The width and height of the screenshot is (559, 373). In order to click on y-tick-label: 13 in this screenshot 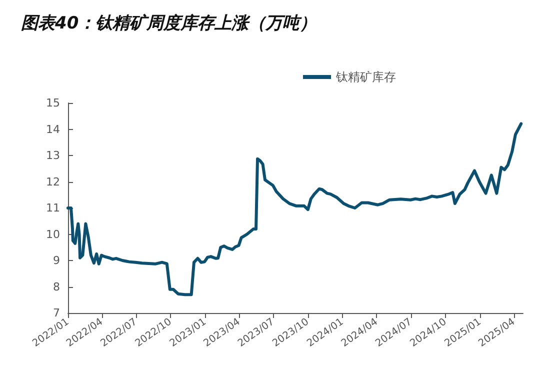, I will do `click(53, 155)`.